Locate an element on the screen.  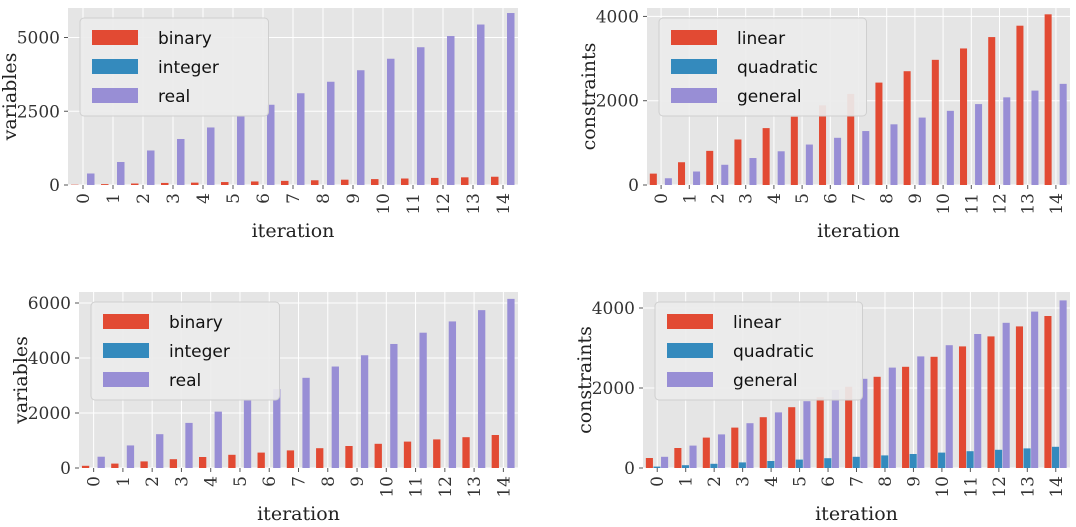
y-tick-label: 6000 is located at coordinates (49, 304).